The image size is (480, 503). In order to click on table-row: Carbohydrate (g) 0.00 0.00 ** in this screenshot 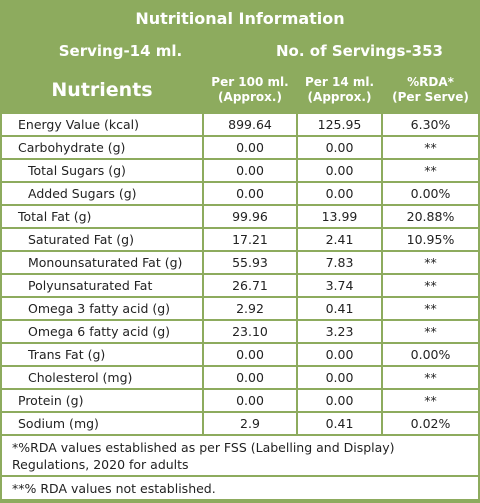, I will do `click(240, 147)`.